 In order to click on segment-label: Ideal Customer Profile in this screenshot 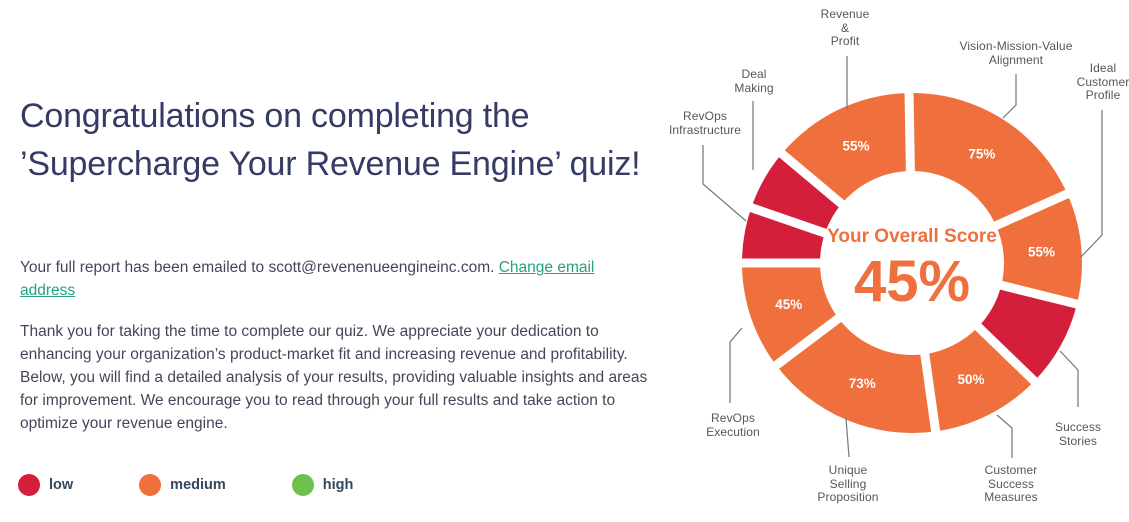, I will do `click(1102, 81)`.